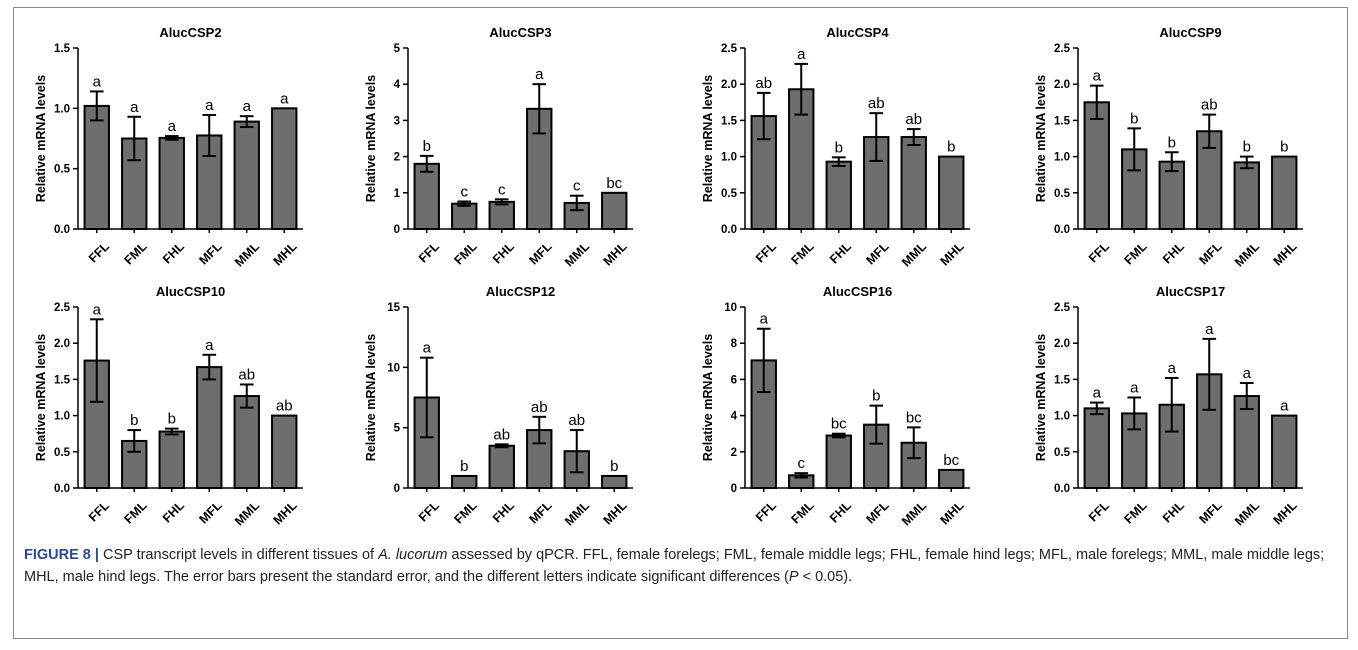 Image resolution: width=1358 pixels, height=650 pixels. Describe the element at coordinates (397, 158) in the screenshot. I see `y-tick-label: 2` at that location.